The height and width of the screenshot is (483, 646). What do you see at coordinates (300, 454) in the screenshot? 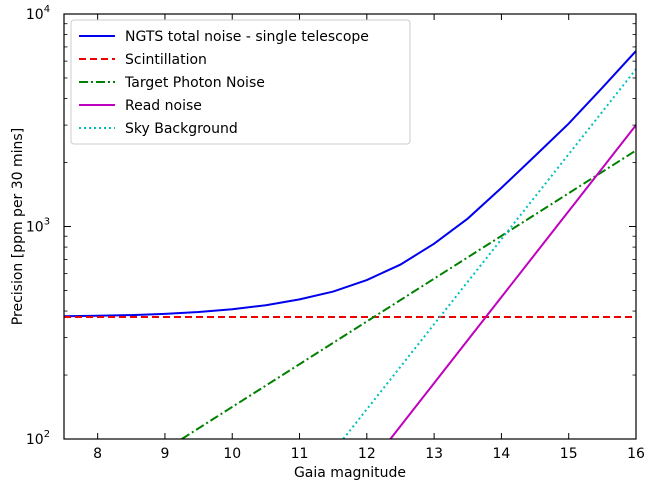
I see `x-tick-label: 11` at bounding box center [300, 454].